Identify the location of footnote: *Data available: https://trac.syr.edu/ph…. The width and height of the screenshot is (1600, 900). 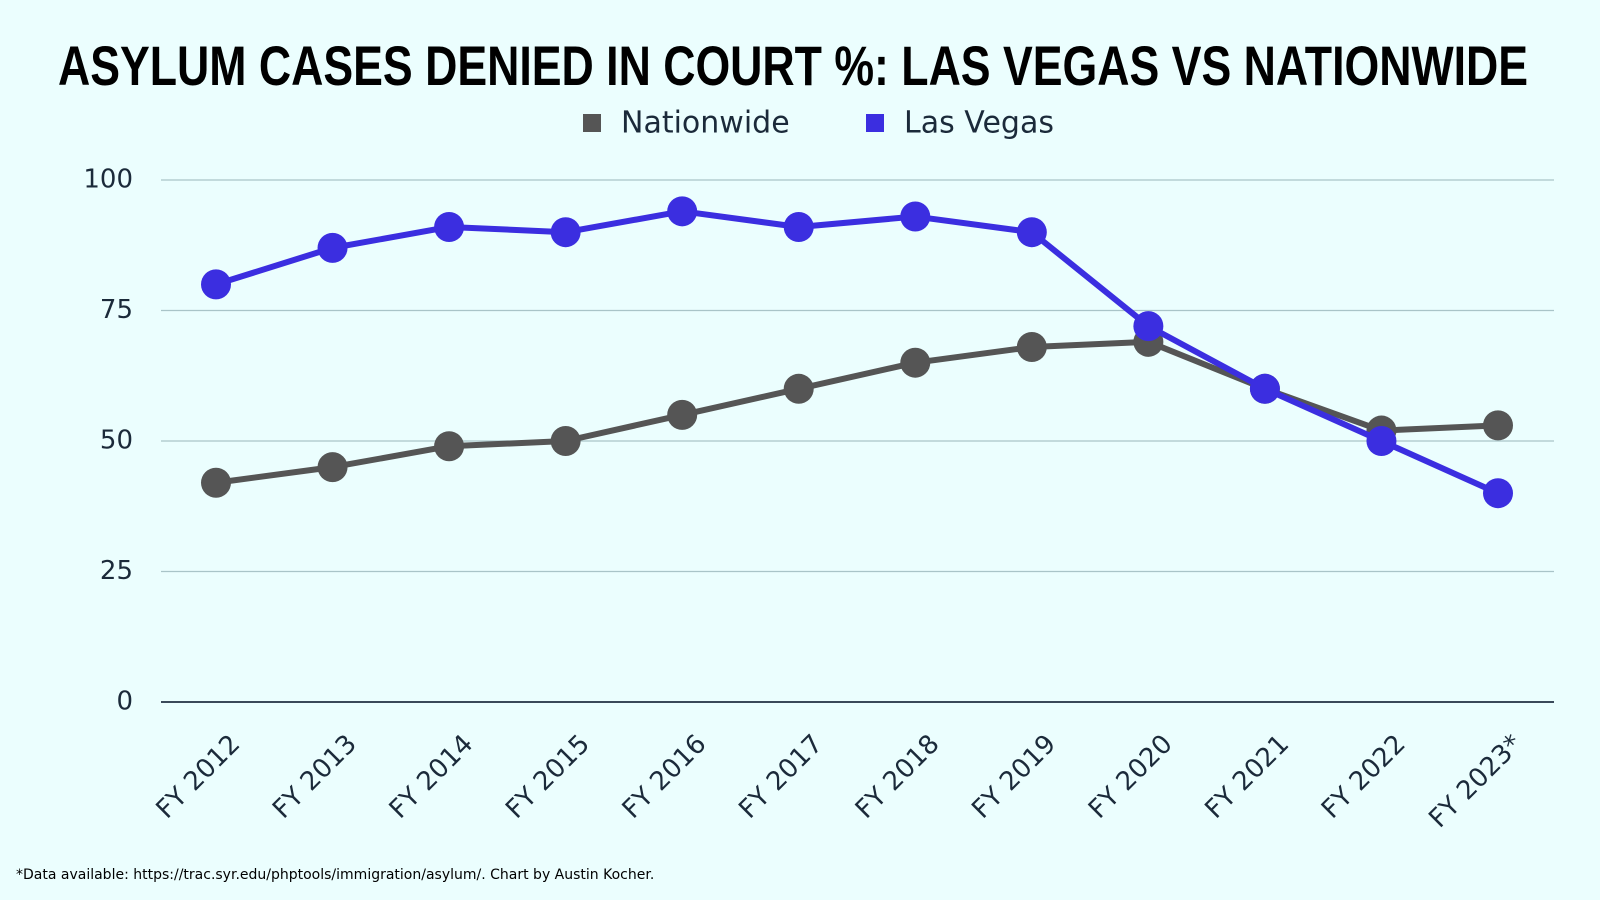
(335, 875).